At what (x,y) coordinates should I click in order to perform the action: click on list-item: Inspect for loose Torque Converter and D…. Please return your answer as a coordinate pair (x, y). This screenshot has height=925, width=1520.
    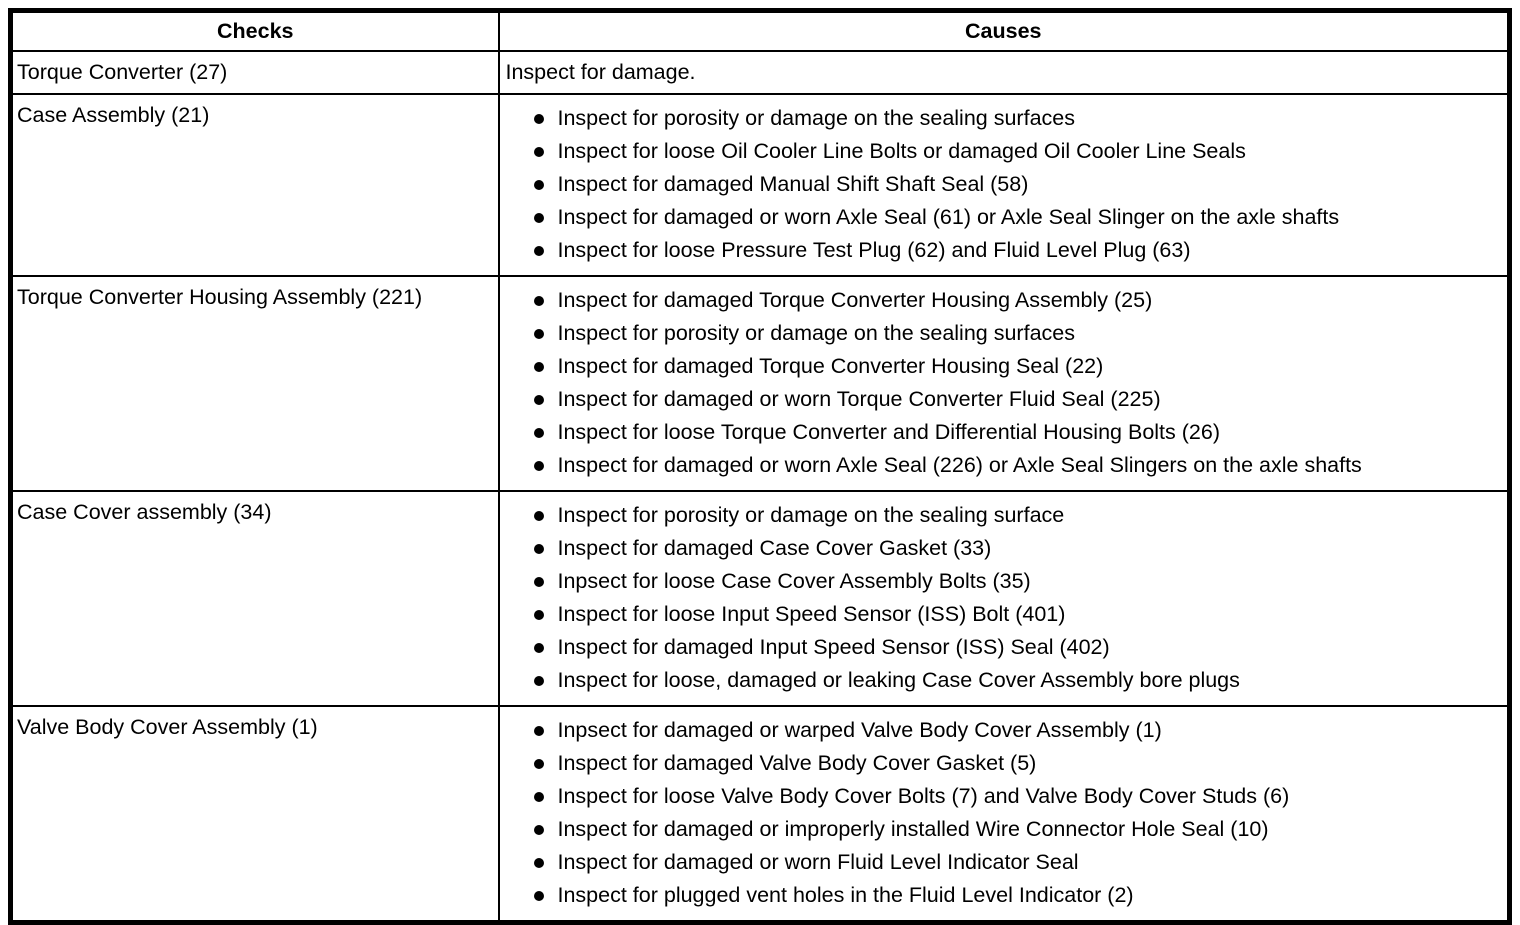
    Looking at the image, I should click on (1017, 432).